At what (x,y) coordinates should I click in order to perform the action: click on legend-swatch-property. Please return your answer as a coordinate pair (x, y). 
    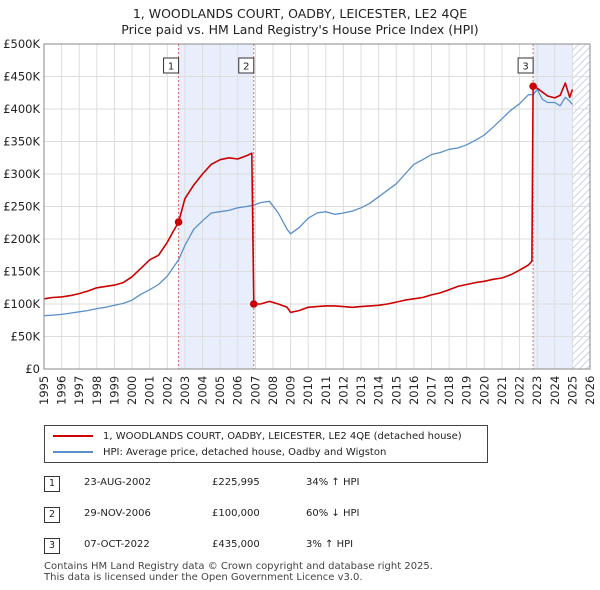
    Looking at the image, I should click on (73, 436).